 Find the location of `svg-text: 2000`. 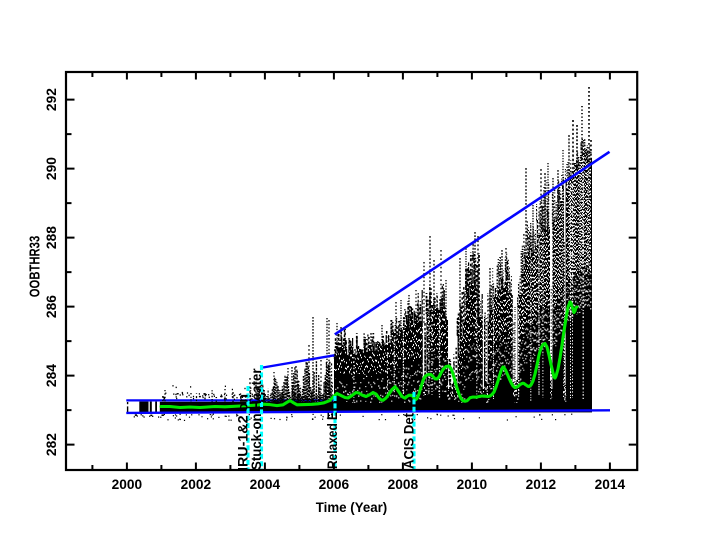

svg-text: 2000 is located at coordinates (127, 484).